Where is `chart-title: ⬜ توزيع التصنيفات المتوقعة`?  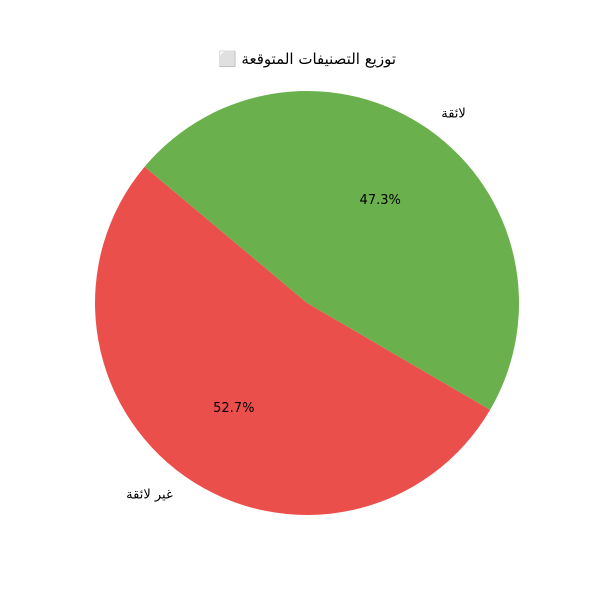 chart-title: ⬜ توزيع التصنيفات المتوقعة is located at coordinates (307, 59).